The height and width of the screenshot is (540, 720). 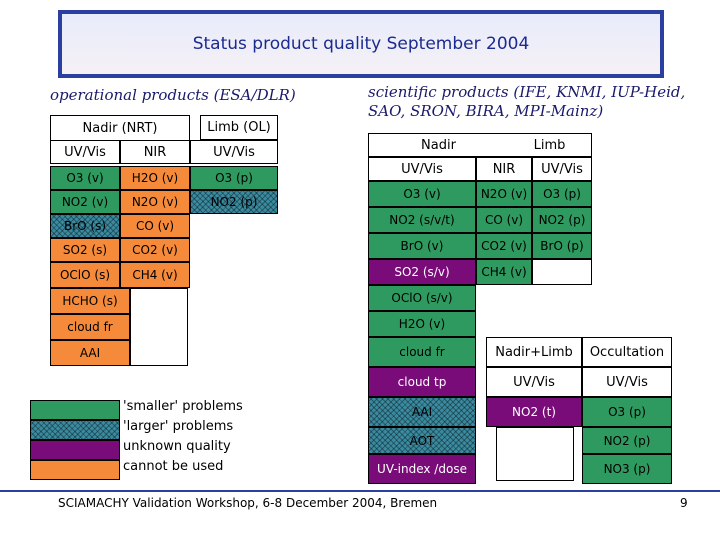 I want to click on op-nadir-header: Nadir (NRT), so click(x=120, y=127).